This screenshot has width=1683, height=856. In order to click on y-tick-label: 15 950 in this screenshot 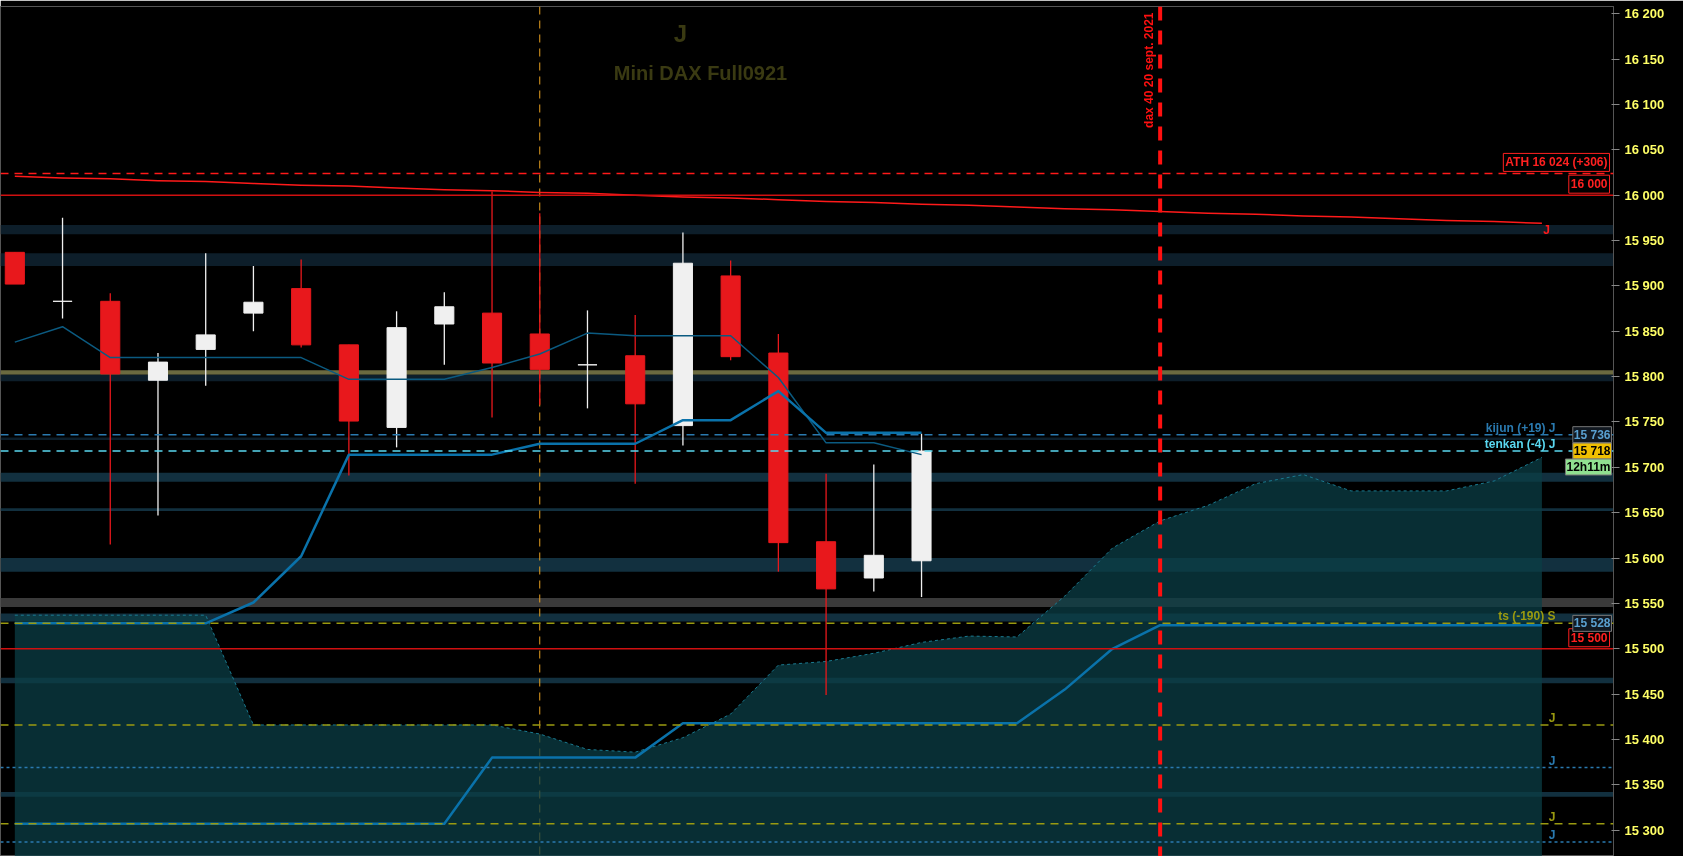, I will do `click(1644, 241)`.